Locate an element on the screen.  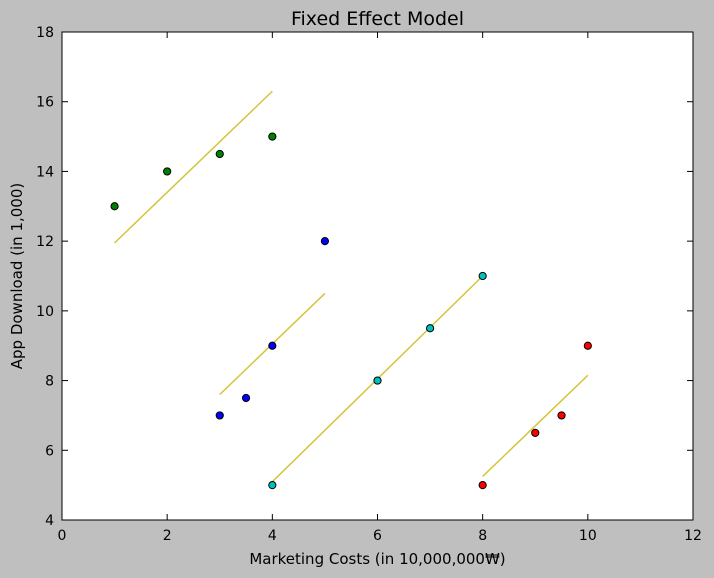
x-tick-label: 4 is located at coordinates (272, 536).